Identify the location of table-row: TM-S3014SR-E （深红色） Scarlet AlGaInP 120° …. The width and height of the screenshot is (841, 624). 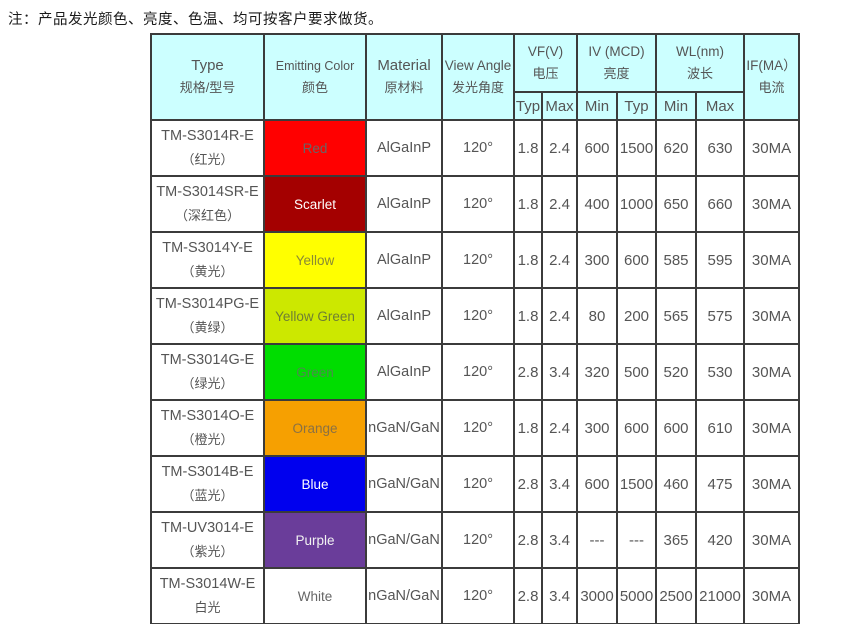
(475, 204).